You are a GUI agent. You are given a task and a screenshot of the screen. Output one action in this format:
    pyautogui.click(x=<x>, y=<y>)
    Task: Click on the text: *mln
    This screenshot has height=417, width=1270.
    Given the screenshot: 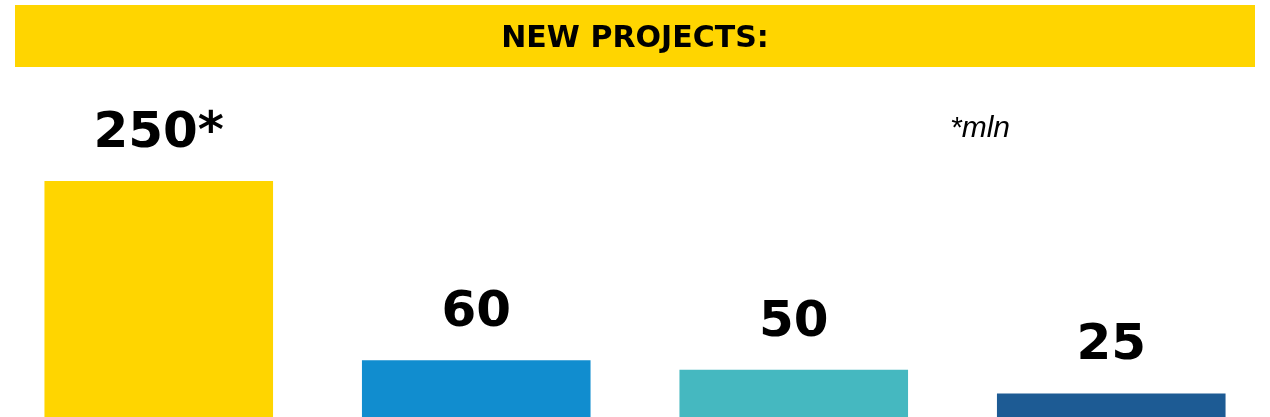 What is the action you would take?
    pyautogui.click(x=979, y=127)
    